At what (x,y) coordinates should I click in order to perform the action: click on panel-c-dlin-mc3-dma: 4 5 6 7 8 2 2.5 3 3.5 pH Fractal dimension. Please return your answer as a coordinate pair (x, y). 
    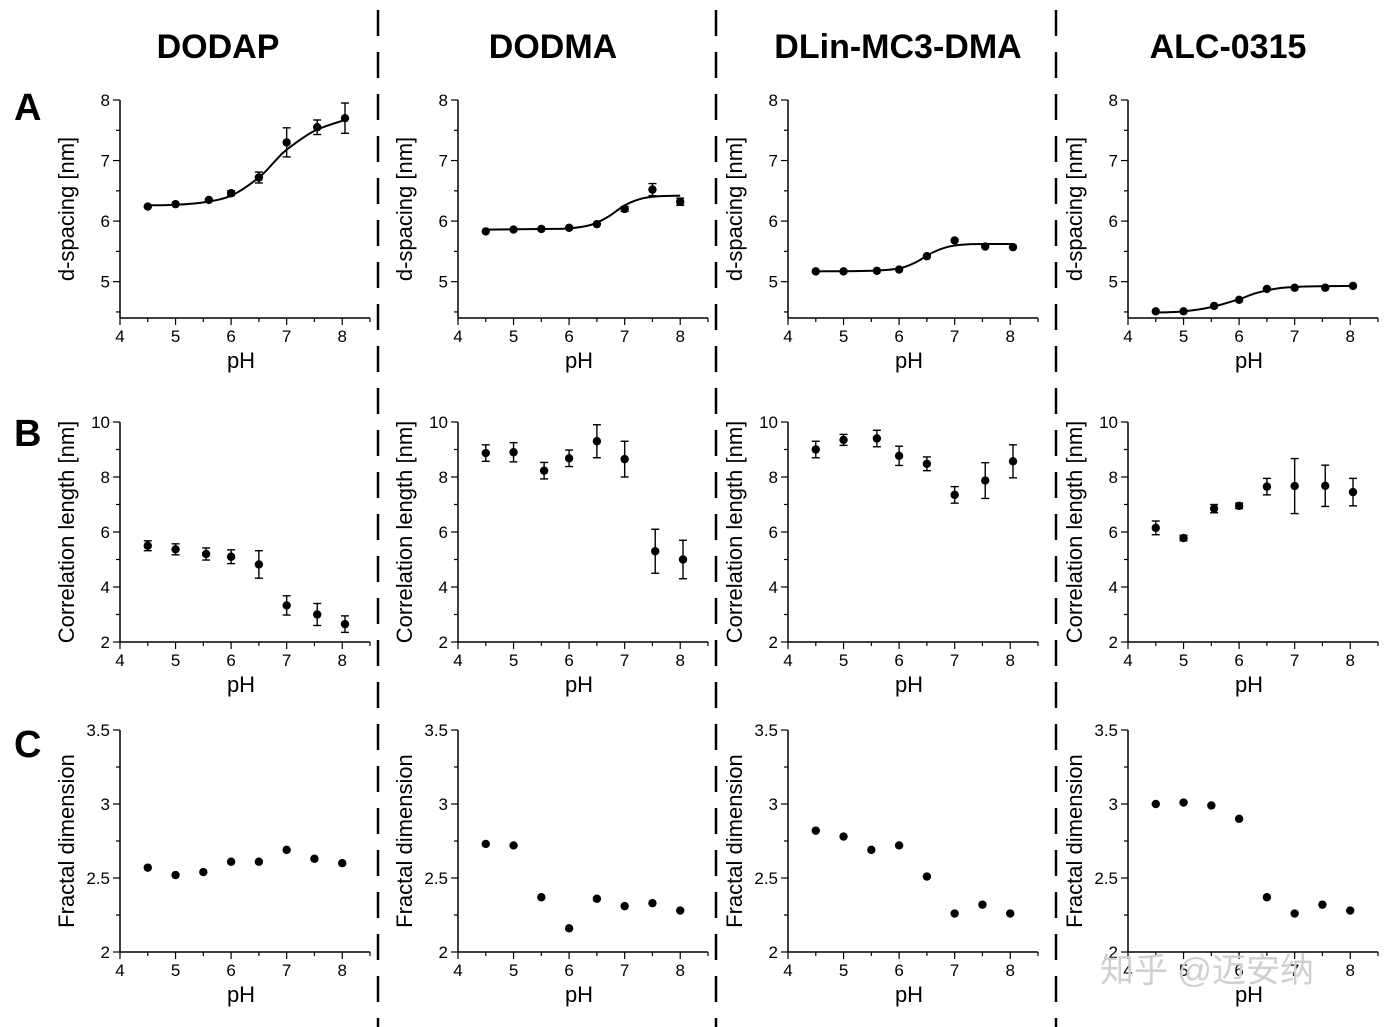
    Looking at the image, I should click on (880, 864).